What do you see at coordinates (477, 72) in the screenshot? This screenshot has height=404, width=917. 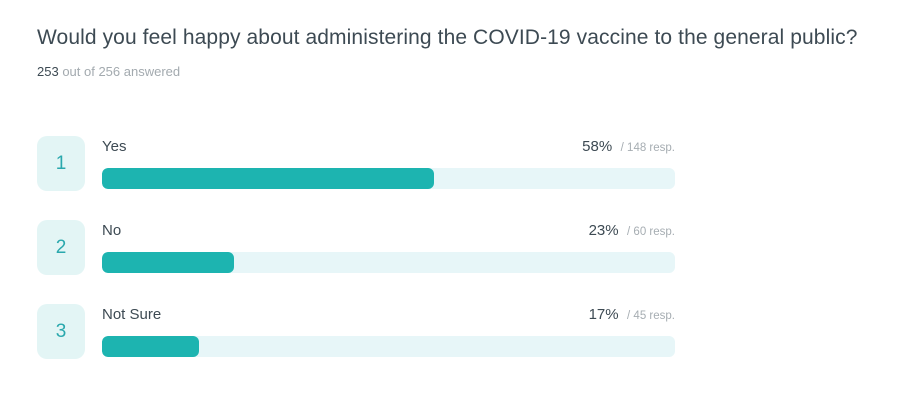 I see `answered-summary: 253 out of 256 answered` at bounding box center [477, 72].